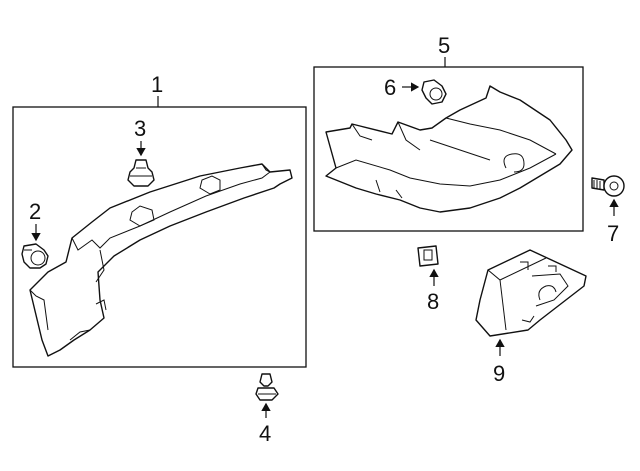 Image resolution: width=640 pixels, height=471 pixels. Describe the element at coordinates (444, 45) in the screenshot. I see `callout-5: 5` at that location.